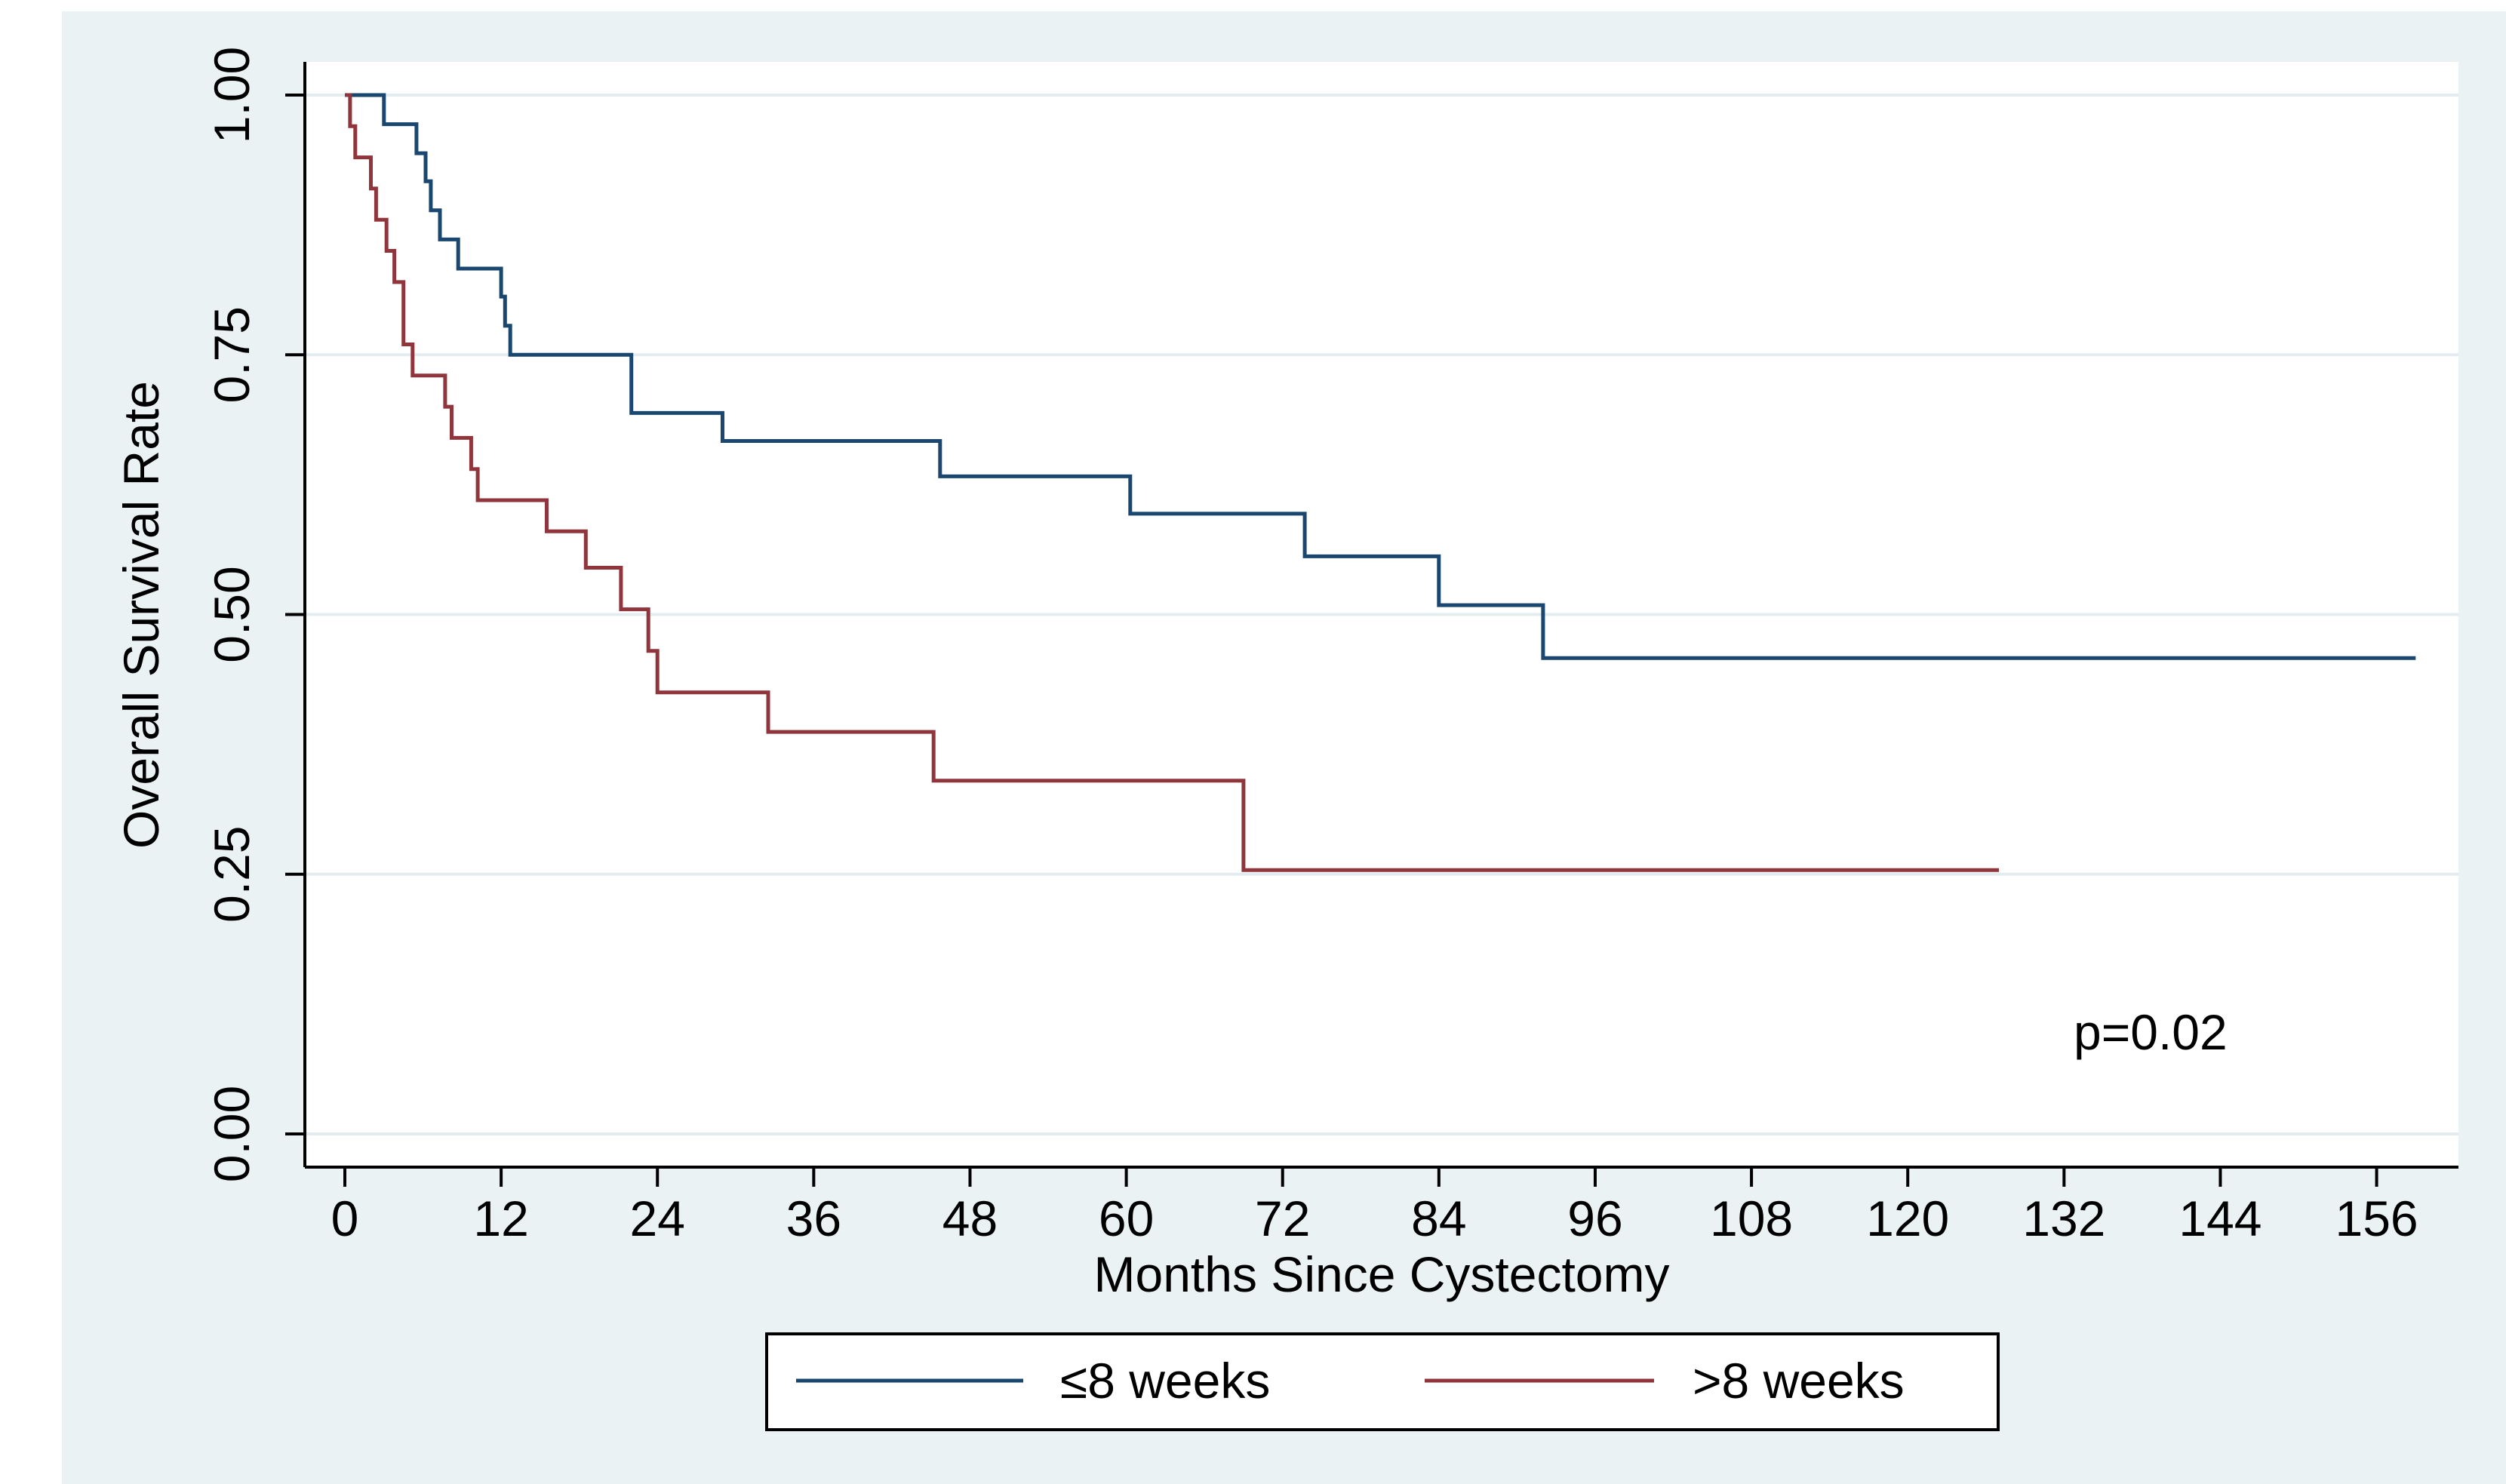  Describe the element at coordinates (970, 1218) in the screenshot. I see `x-tick-label-4: 48` at that location.